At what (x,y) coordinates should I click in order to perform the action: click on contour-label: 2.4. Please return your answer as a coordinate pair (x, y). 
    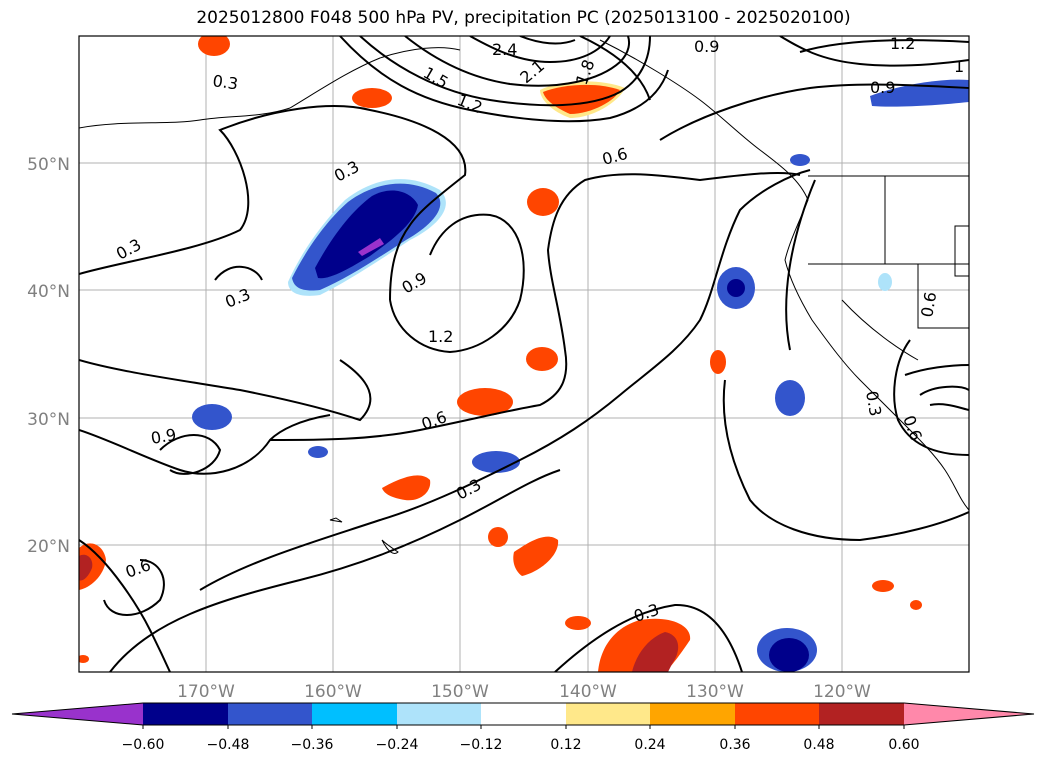
    Looking at the image, I should click on (504, 49).